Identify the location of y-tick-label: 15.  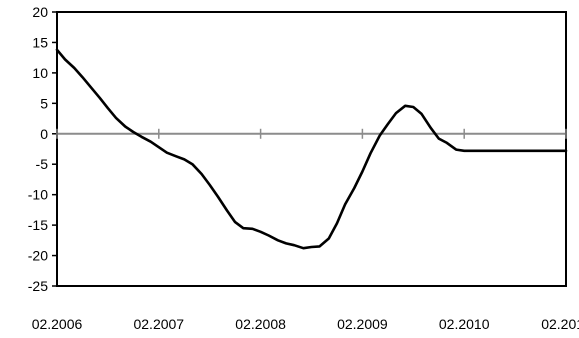
(40, 42).